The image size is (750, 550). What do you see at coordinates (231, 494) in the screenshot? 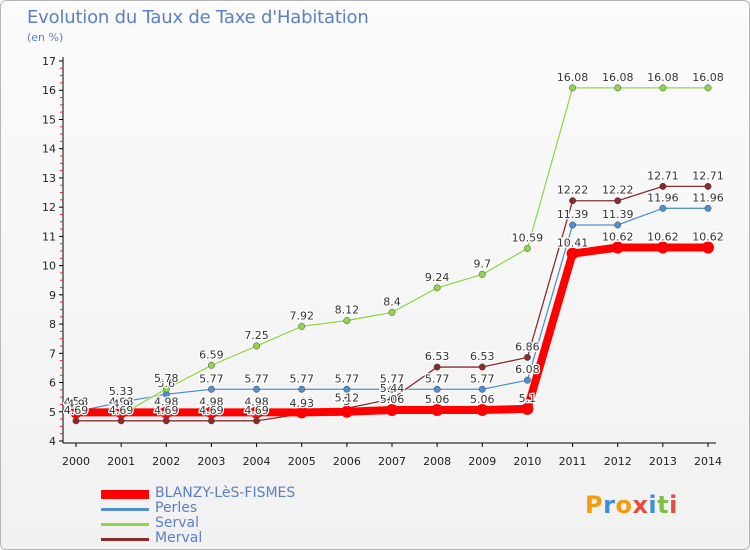
I see `legend-item-blanzy: BLANZY-LèS-FISMES` at bounding box center [231, 494].